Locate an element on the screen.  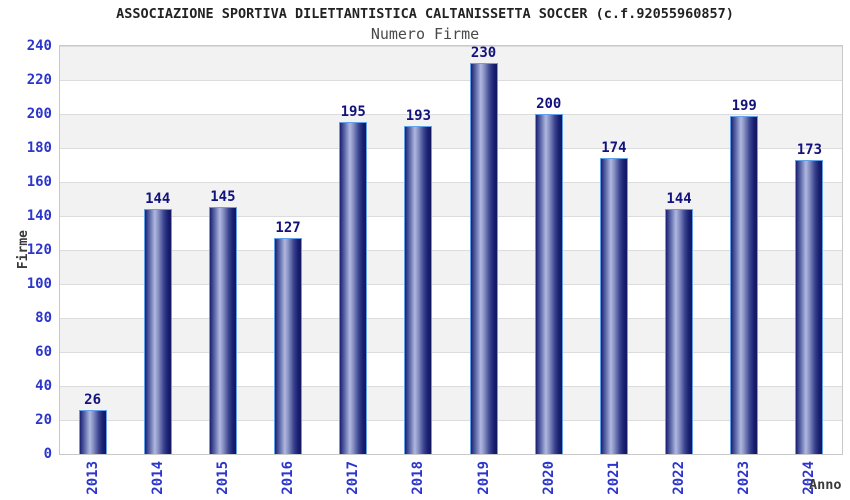
bar-2015 is located at coordinates (222, 330).